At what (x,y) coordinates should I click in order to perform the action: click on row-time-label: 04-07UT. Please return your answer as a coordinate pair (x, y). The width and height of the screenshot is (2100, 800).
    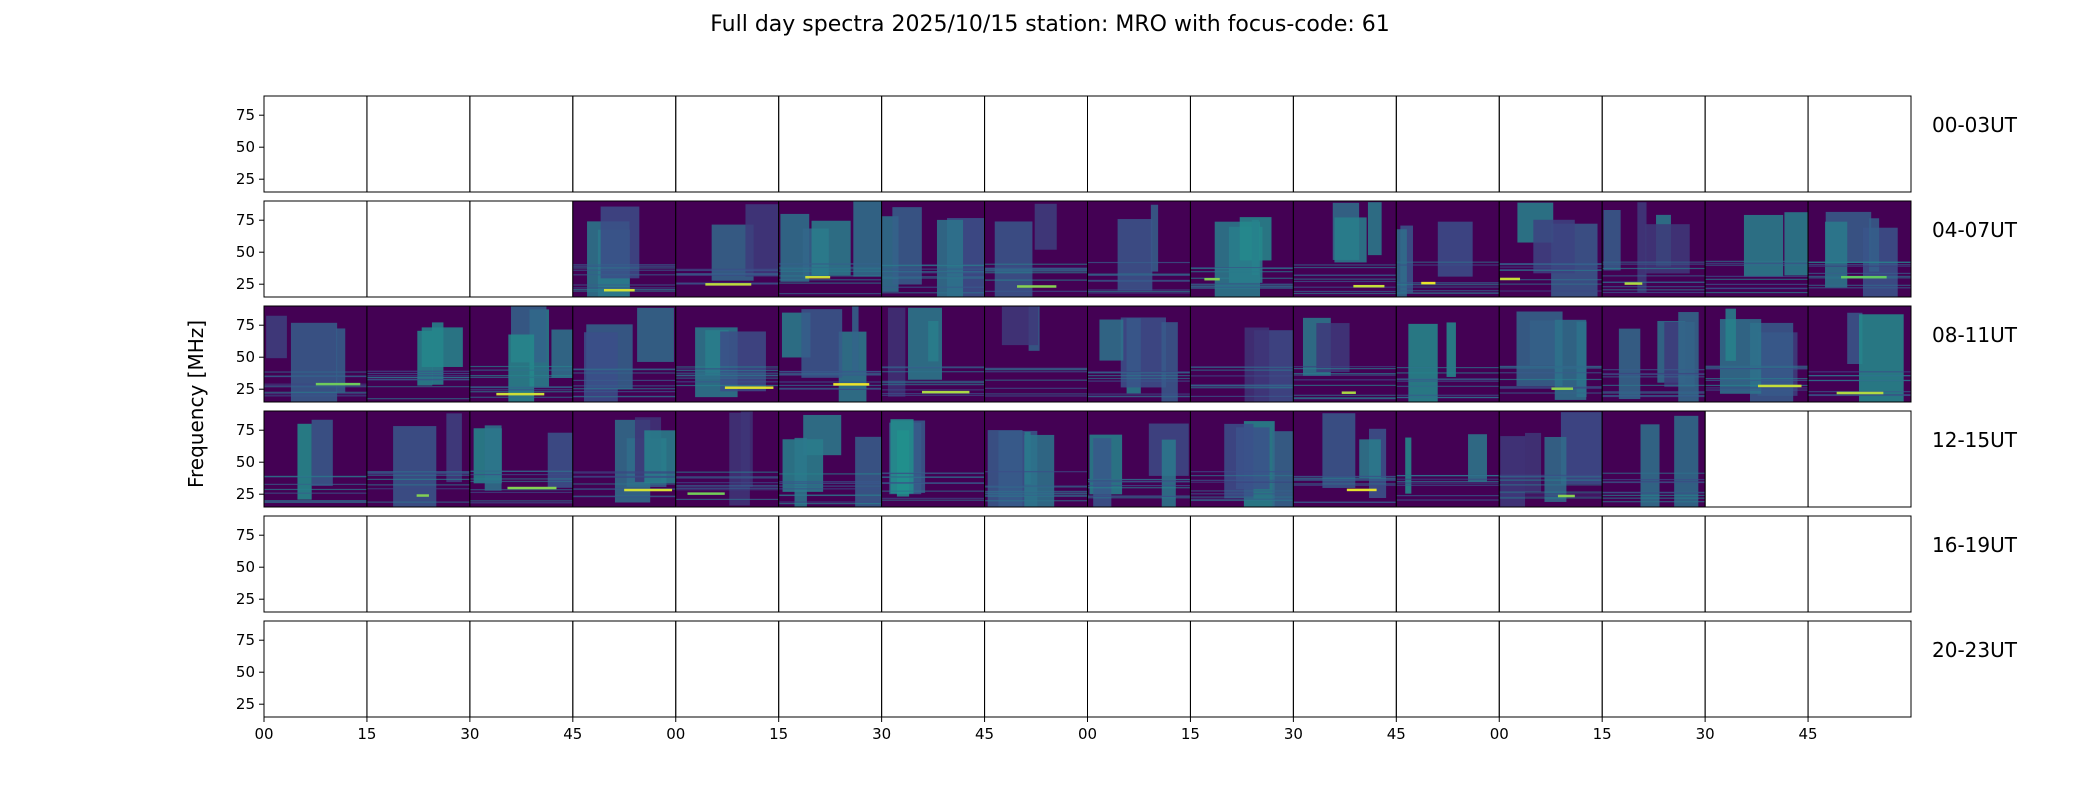
    Looking at the image, I should click on (1975, 230).